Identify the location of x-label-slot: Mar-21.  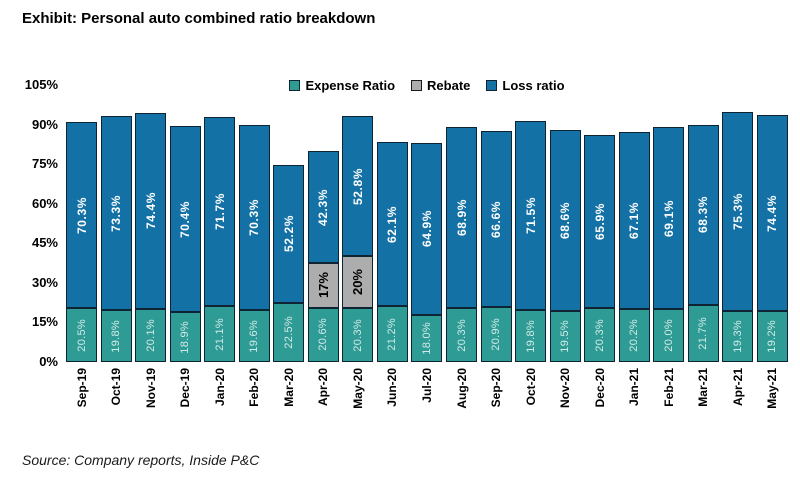
(703, 406).